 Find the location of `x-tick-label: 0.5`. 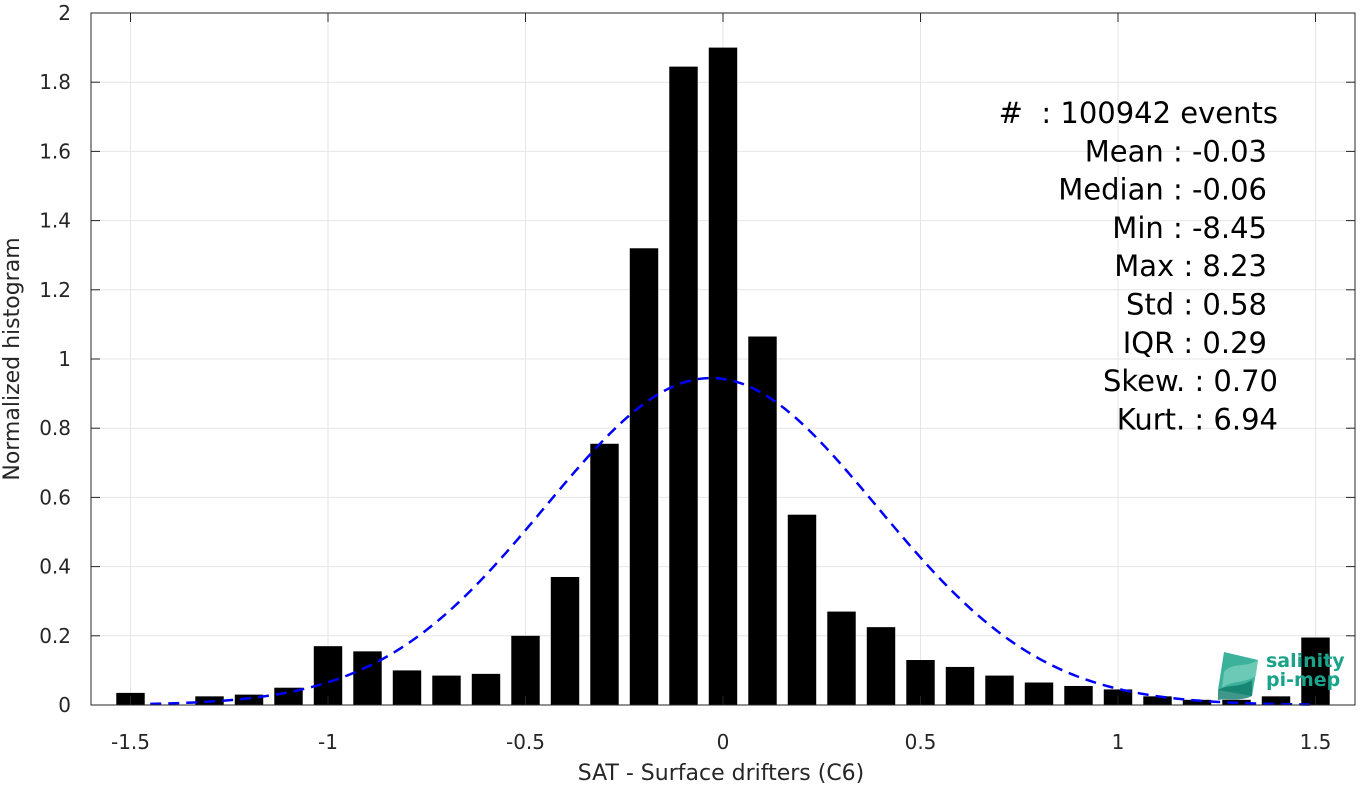

x-tick-label: 0.5 is located at coordinates (921, 742).